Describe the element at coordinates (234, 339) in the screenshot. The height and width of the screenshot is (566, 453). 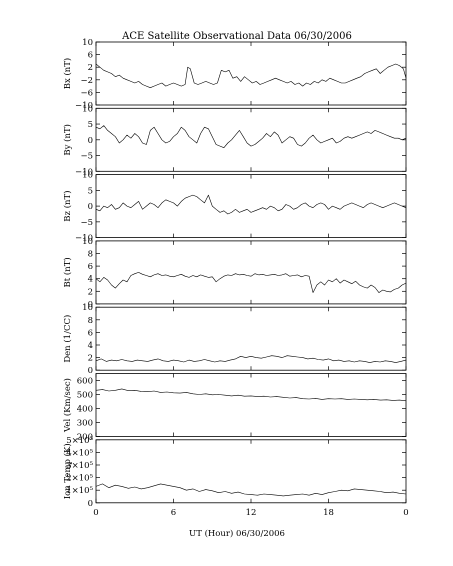
I see `panel-4: 0 2 4 6 8 10 Den (1/CC)` at that location.